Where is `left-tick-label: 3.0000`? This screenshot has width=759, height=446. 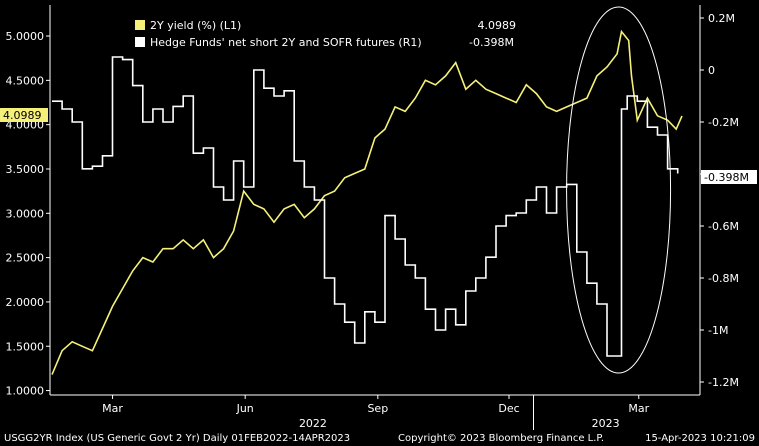 left-tick-label: 3.0000 is located at coordinates (25, 213).